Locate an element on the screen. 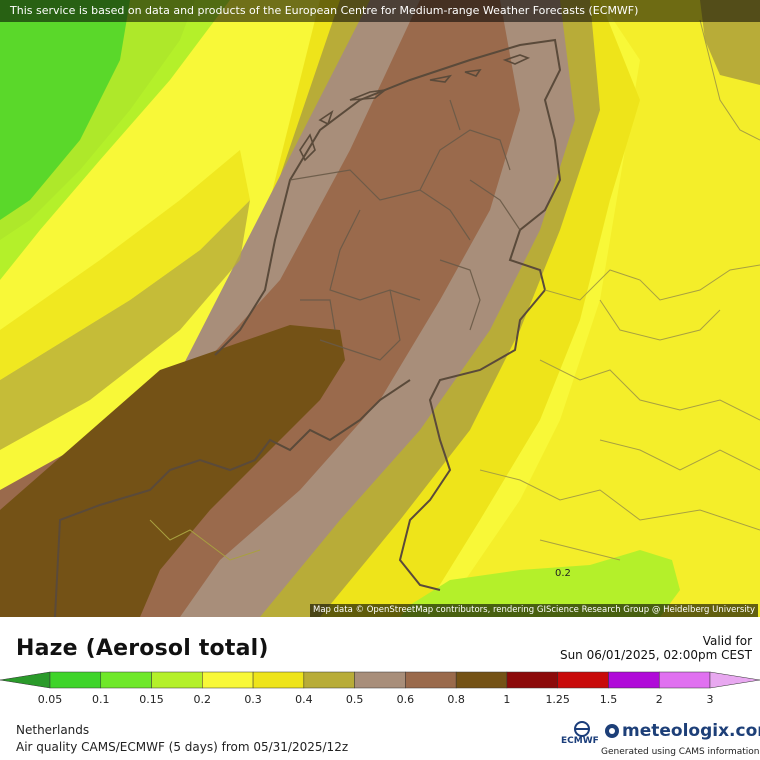 This screenshot has width=760, height=760. legend-arrow-high is located at coordinates (734, 680).